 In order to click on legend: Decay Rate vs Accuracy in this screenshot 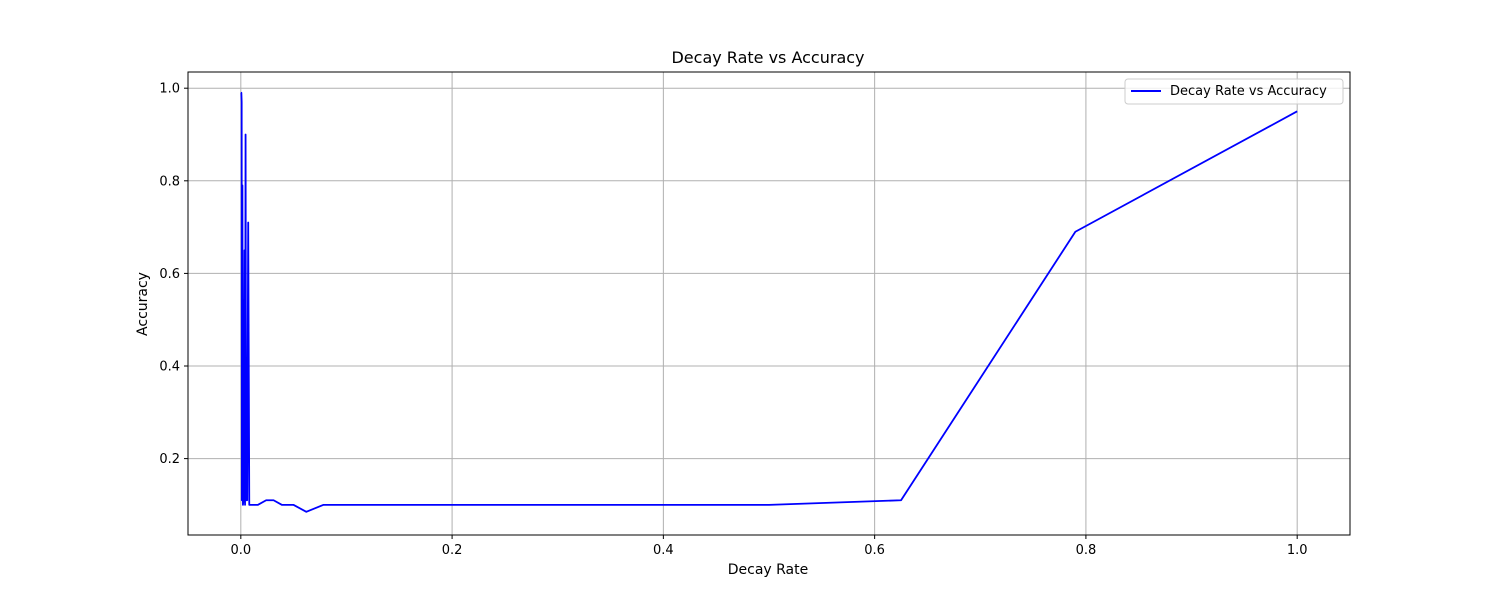, I will do `click(1234, 91)`.